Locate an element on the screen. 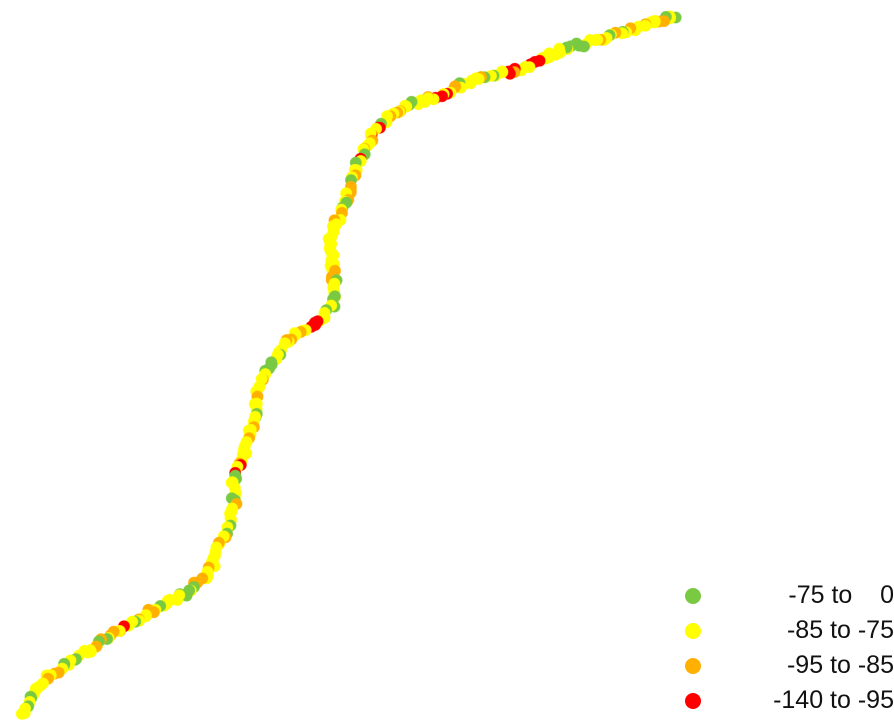 Image resolution: width=894 pixels, height=726 pixels. legend-item-4: -140 to -95 is located at coordinates (787, 700).